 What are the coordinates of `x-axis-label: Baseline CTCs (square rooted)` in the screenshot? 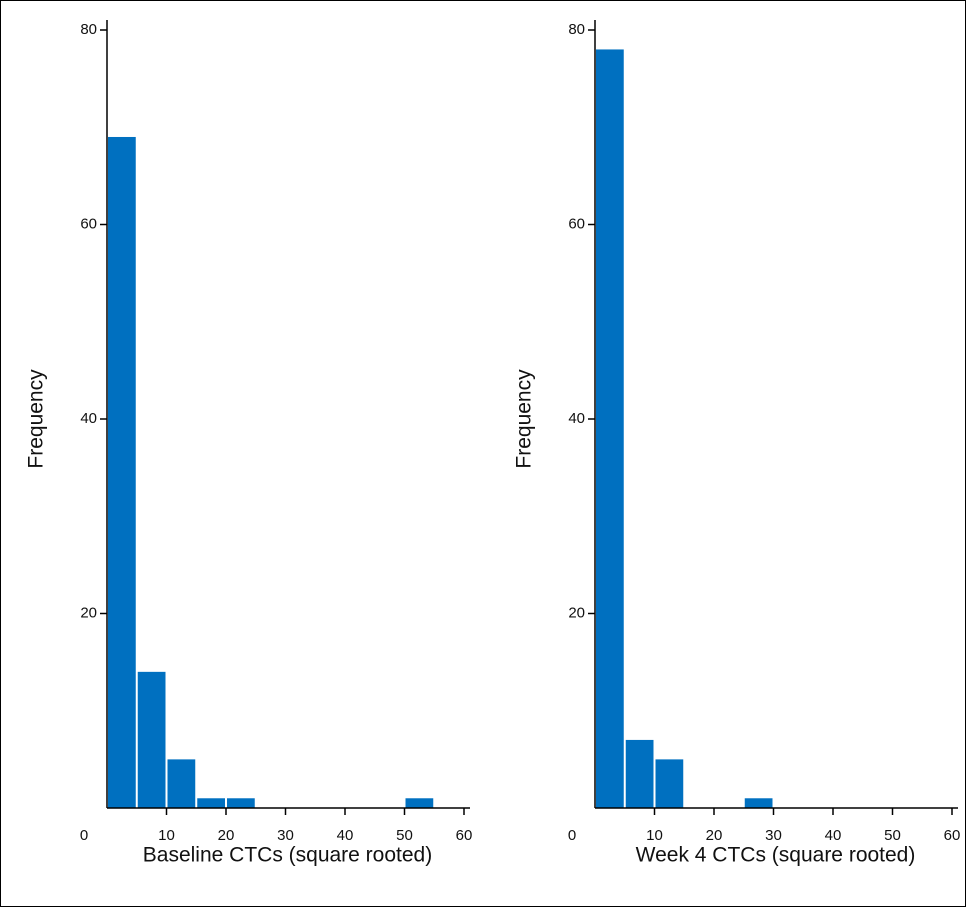 It's located at (287, 855).